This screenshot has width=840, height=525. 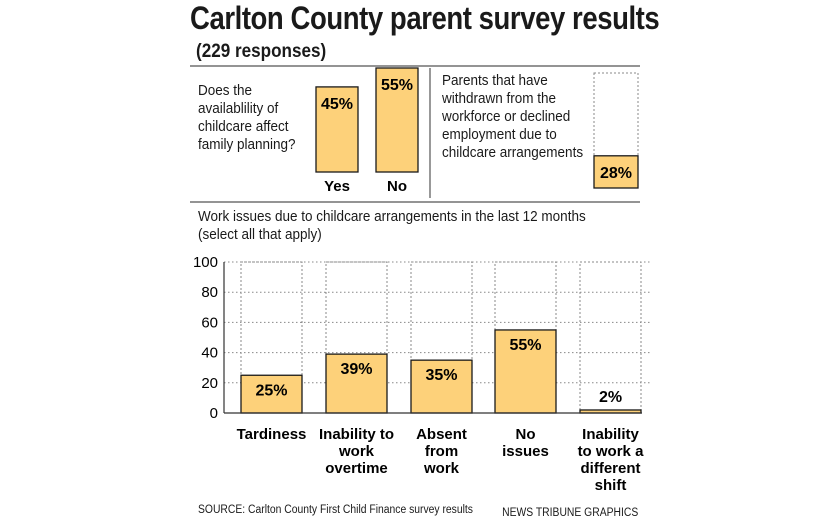 I want to click on graphics-credit: NEWS TRIBUNE GRAPHICS, so click(x=569, y=513).